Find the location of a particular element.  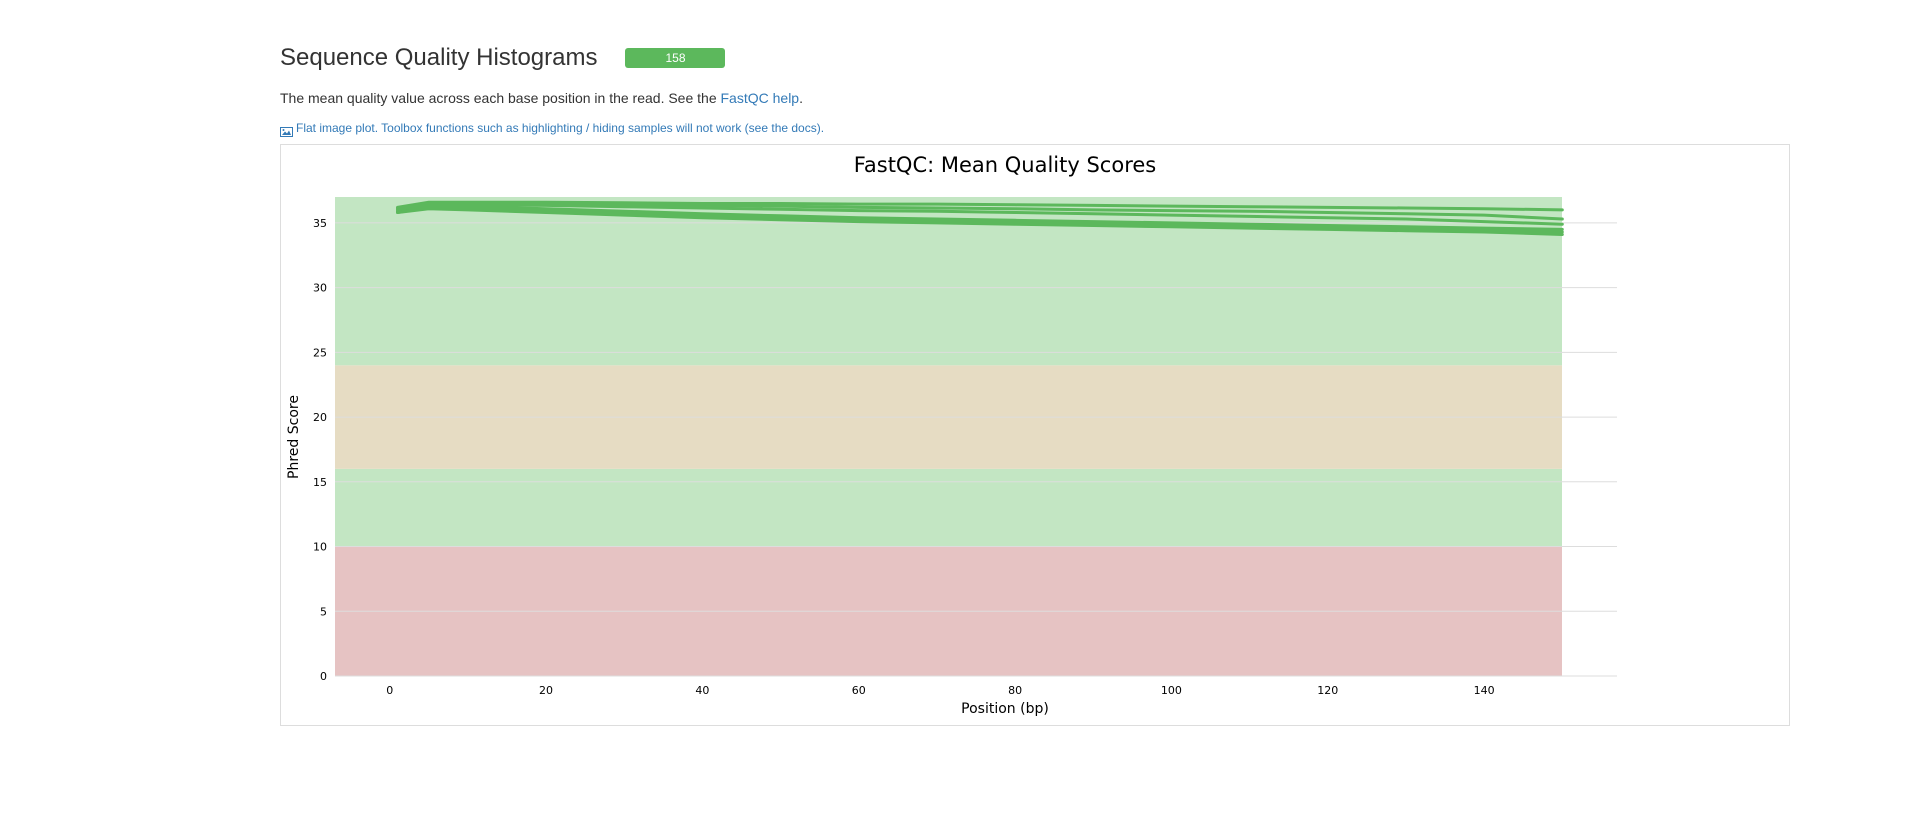

y-axis-label: Phred Score is located at coordinates (294, 437).